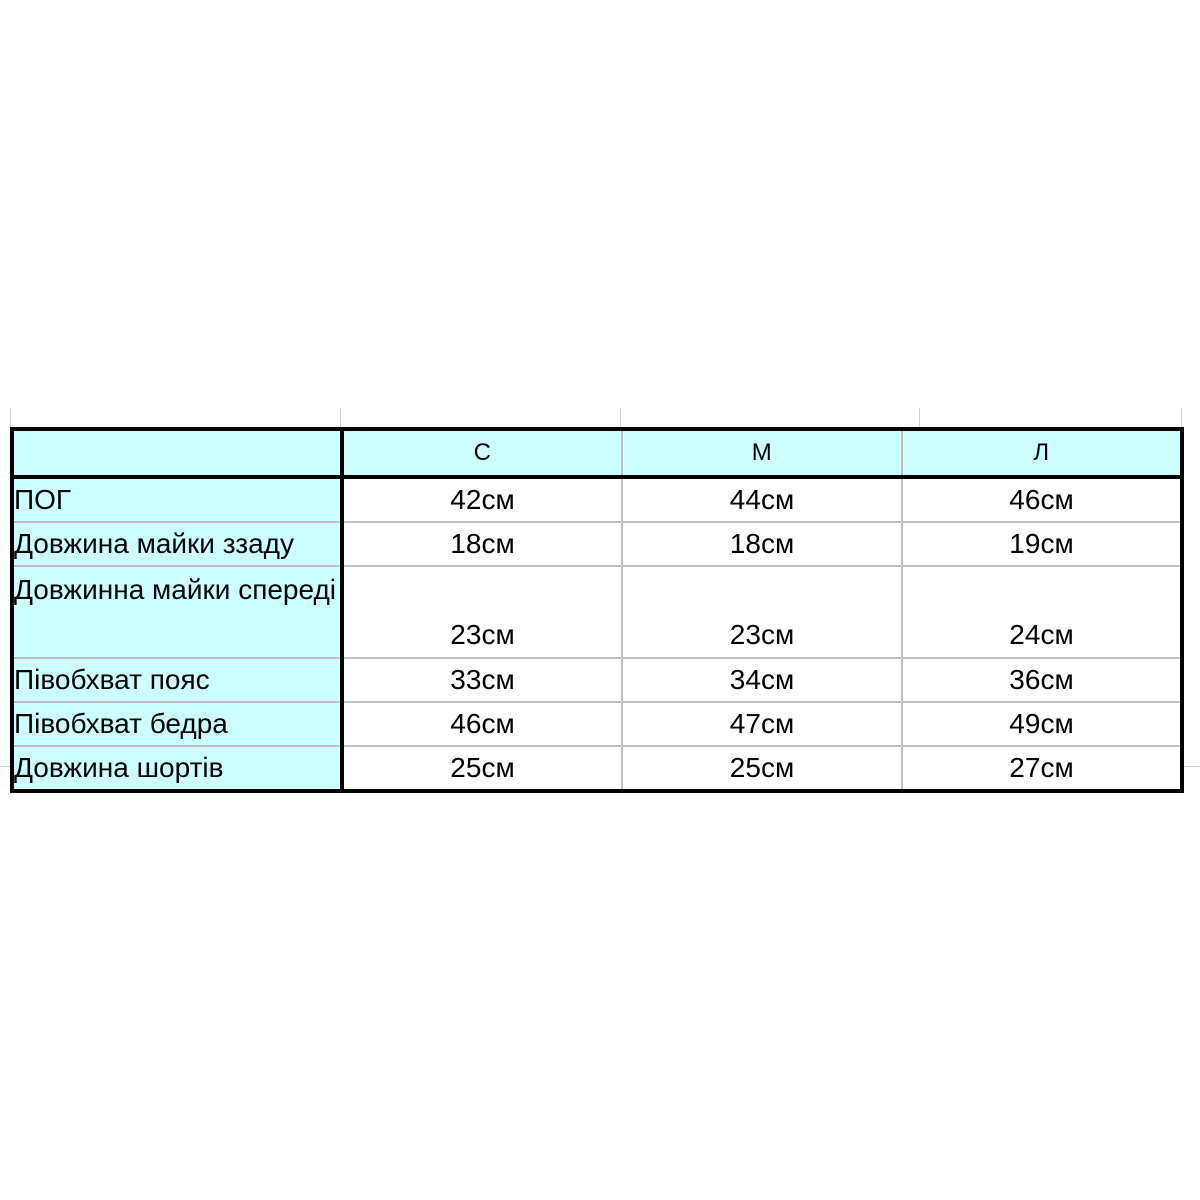  I want to click on table-header-row: С М Л, so click(597, 454).